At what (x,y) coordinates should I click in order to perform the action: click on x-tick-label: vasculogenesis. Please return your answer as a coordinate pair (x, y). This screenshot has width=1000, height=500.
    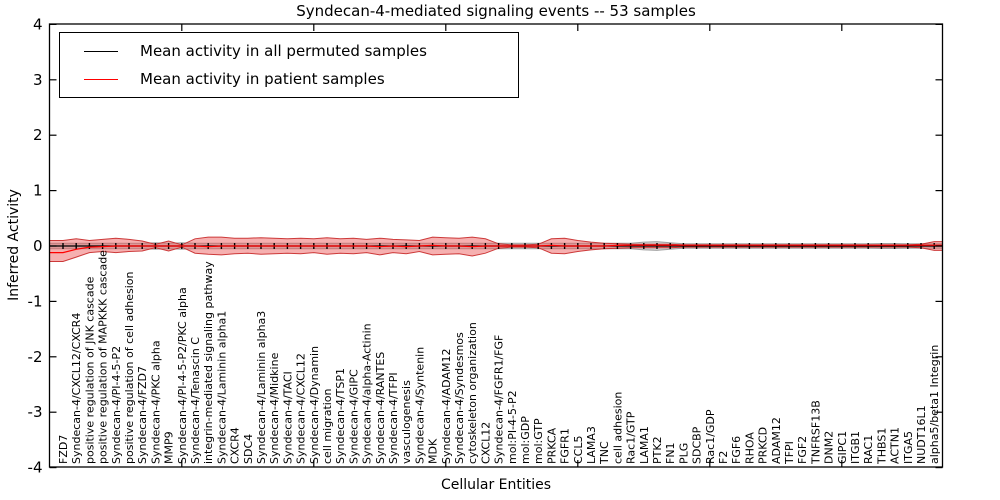
    Looking at the image, I should click on (406, 422).